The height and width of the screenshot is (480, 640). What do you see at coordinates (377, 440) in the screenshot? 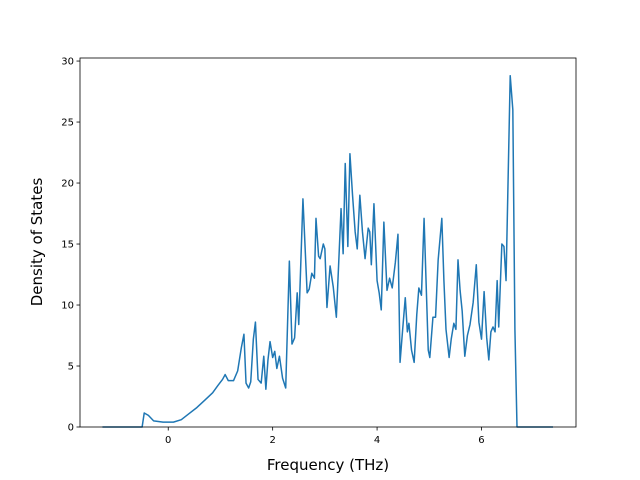
I see `x-tick-label: 4` at bounding box center [377, 440].